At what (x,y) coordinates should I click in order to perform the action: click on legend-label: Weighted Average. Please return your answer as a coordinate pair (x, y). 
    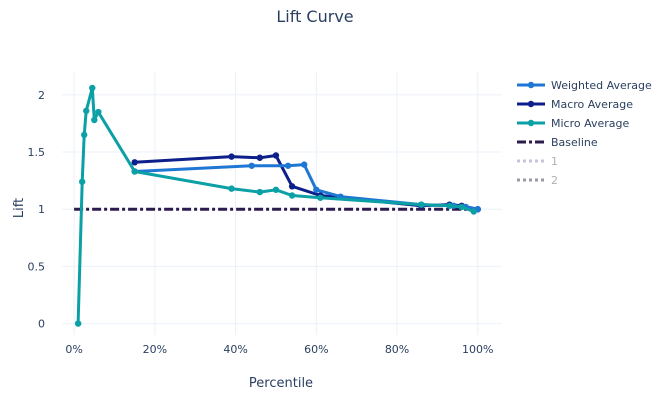
    Looking at the image, I should click on (601, 85).